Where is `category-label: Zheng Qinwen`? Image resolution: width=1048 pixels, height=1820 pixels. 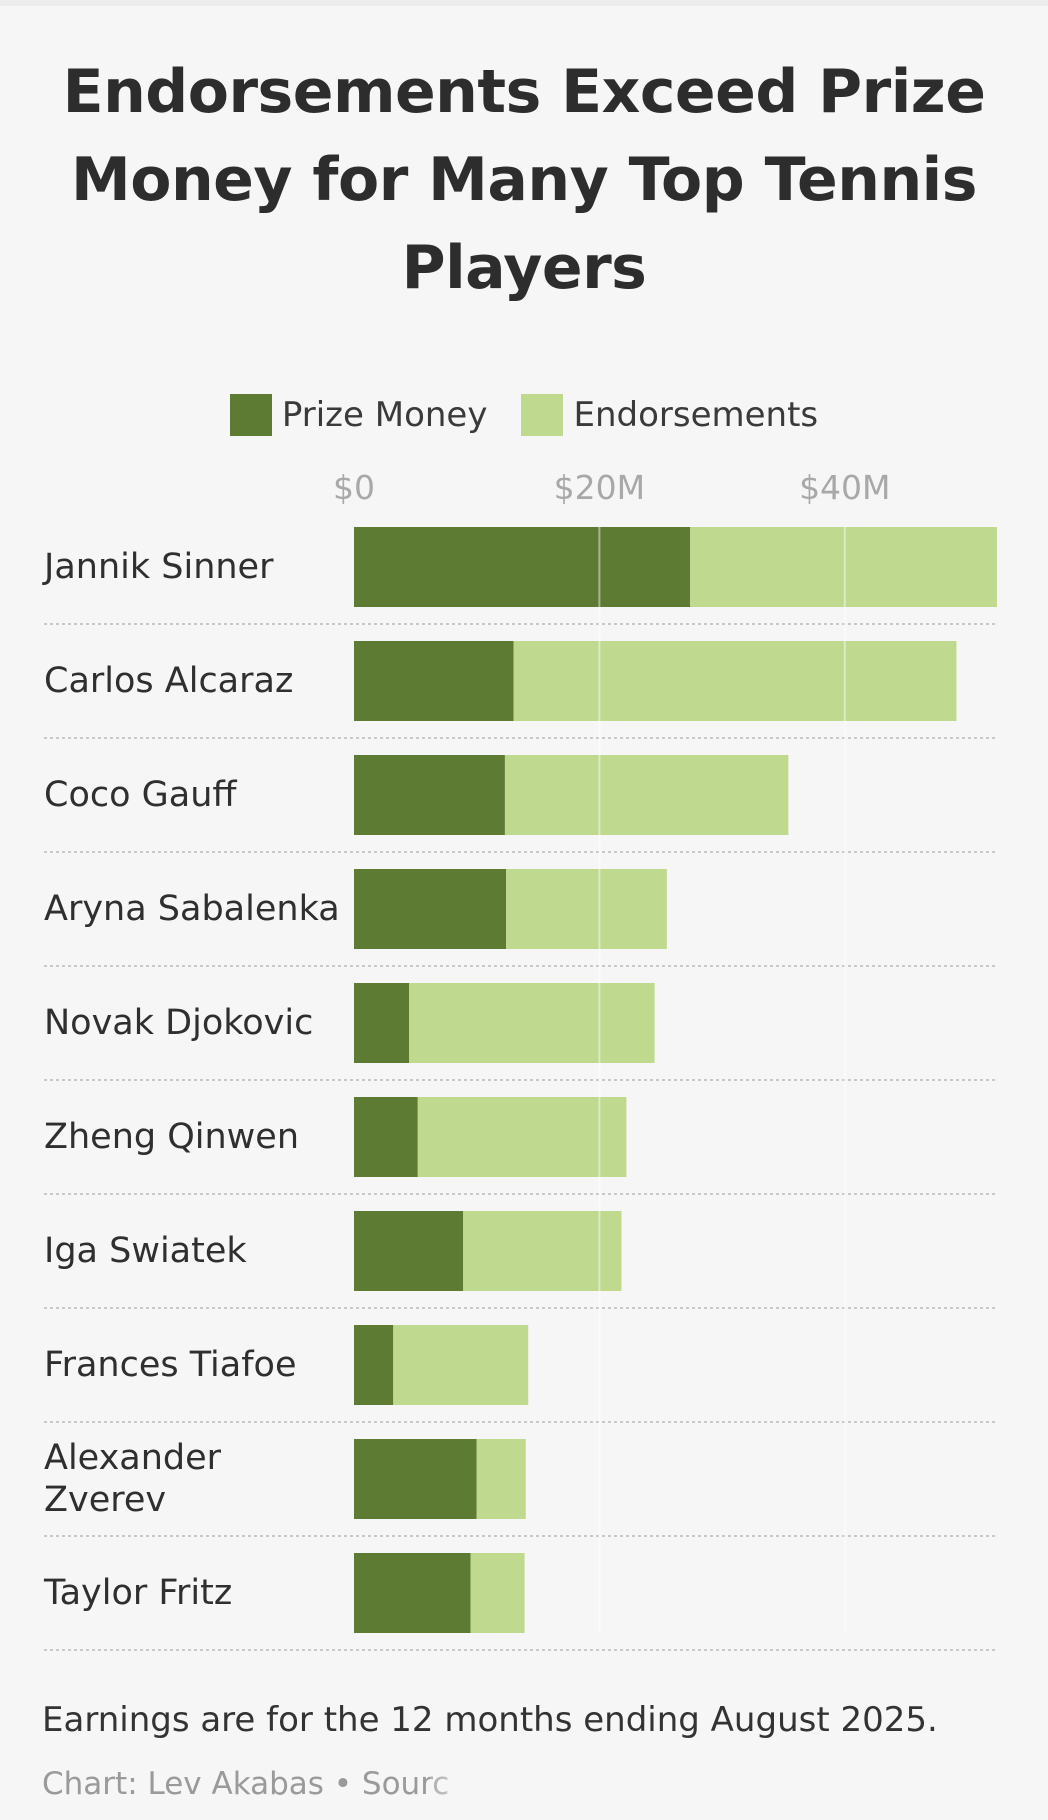 category-label: Zheng Qinwen is located at coordinates (172, 1137).